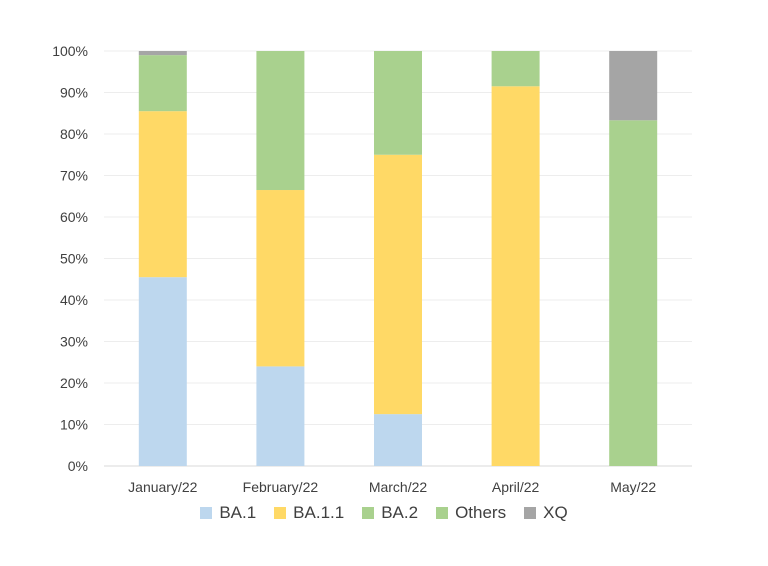  Describe the element at coordinates (238, 512) in the screenshot. I see `legend-label-ba1: BA.1` at that location.